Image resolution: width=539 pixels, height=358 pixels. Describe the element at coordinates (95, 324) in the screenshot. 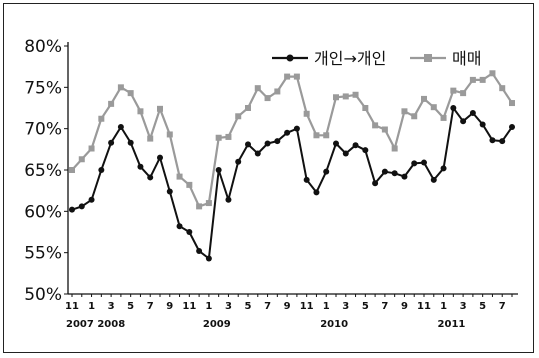

I see `year-label: 2007 2008` at that location.